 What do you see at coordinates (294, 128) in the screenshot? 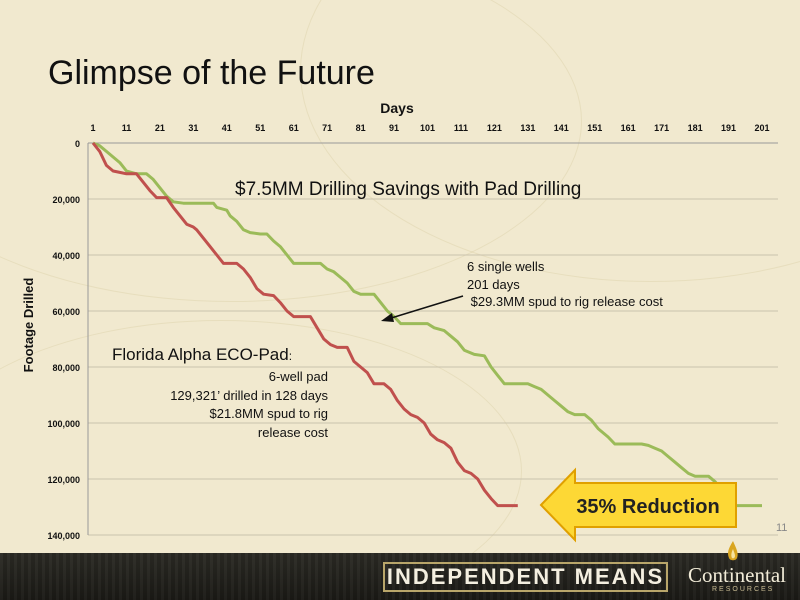
I see `x-tick-label: 61` at bounding box center [294, 128].